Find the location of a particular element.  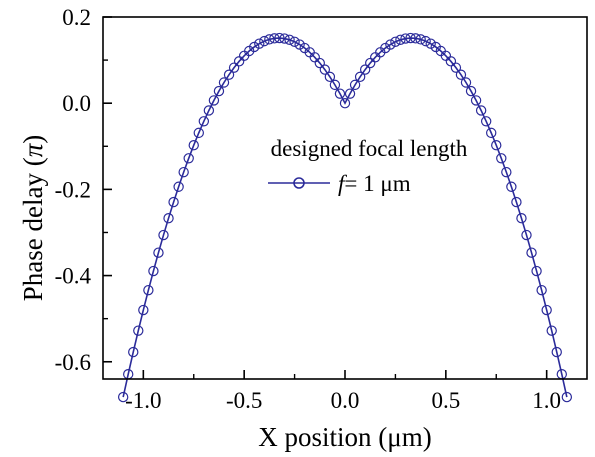

legend-entry: f= 1 μm is located at coordinates (374, 183).